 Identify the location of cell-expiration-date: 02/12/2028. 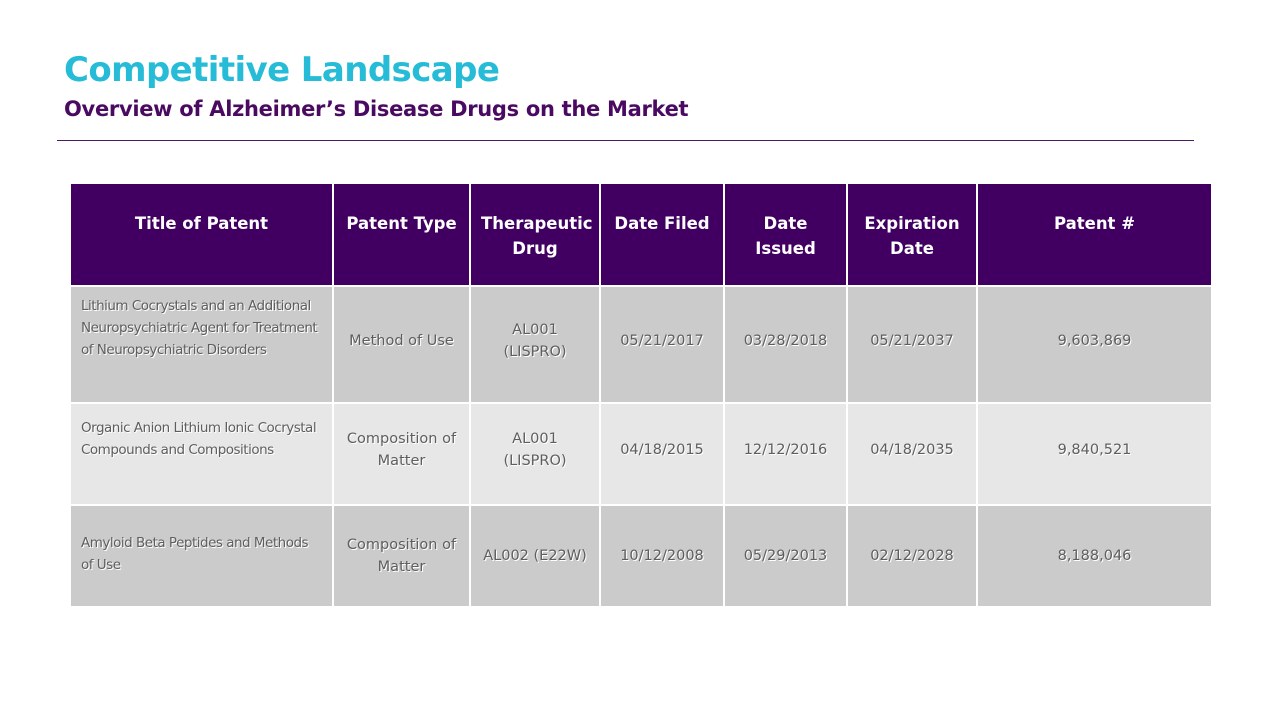
(912, 556).